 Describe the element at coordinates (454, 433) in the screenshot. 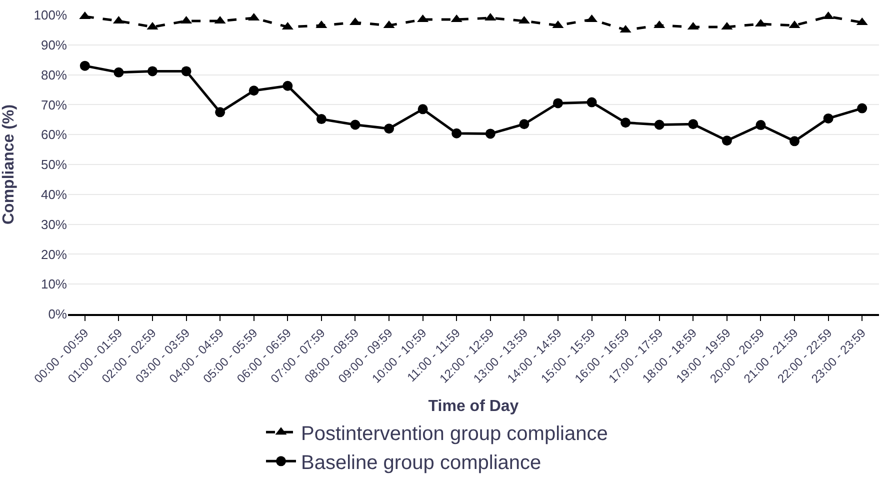

I see `legend-label: Postintervention group compliance` at that location.